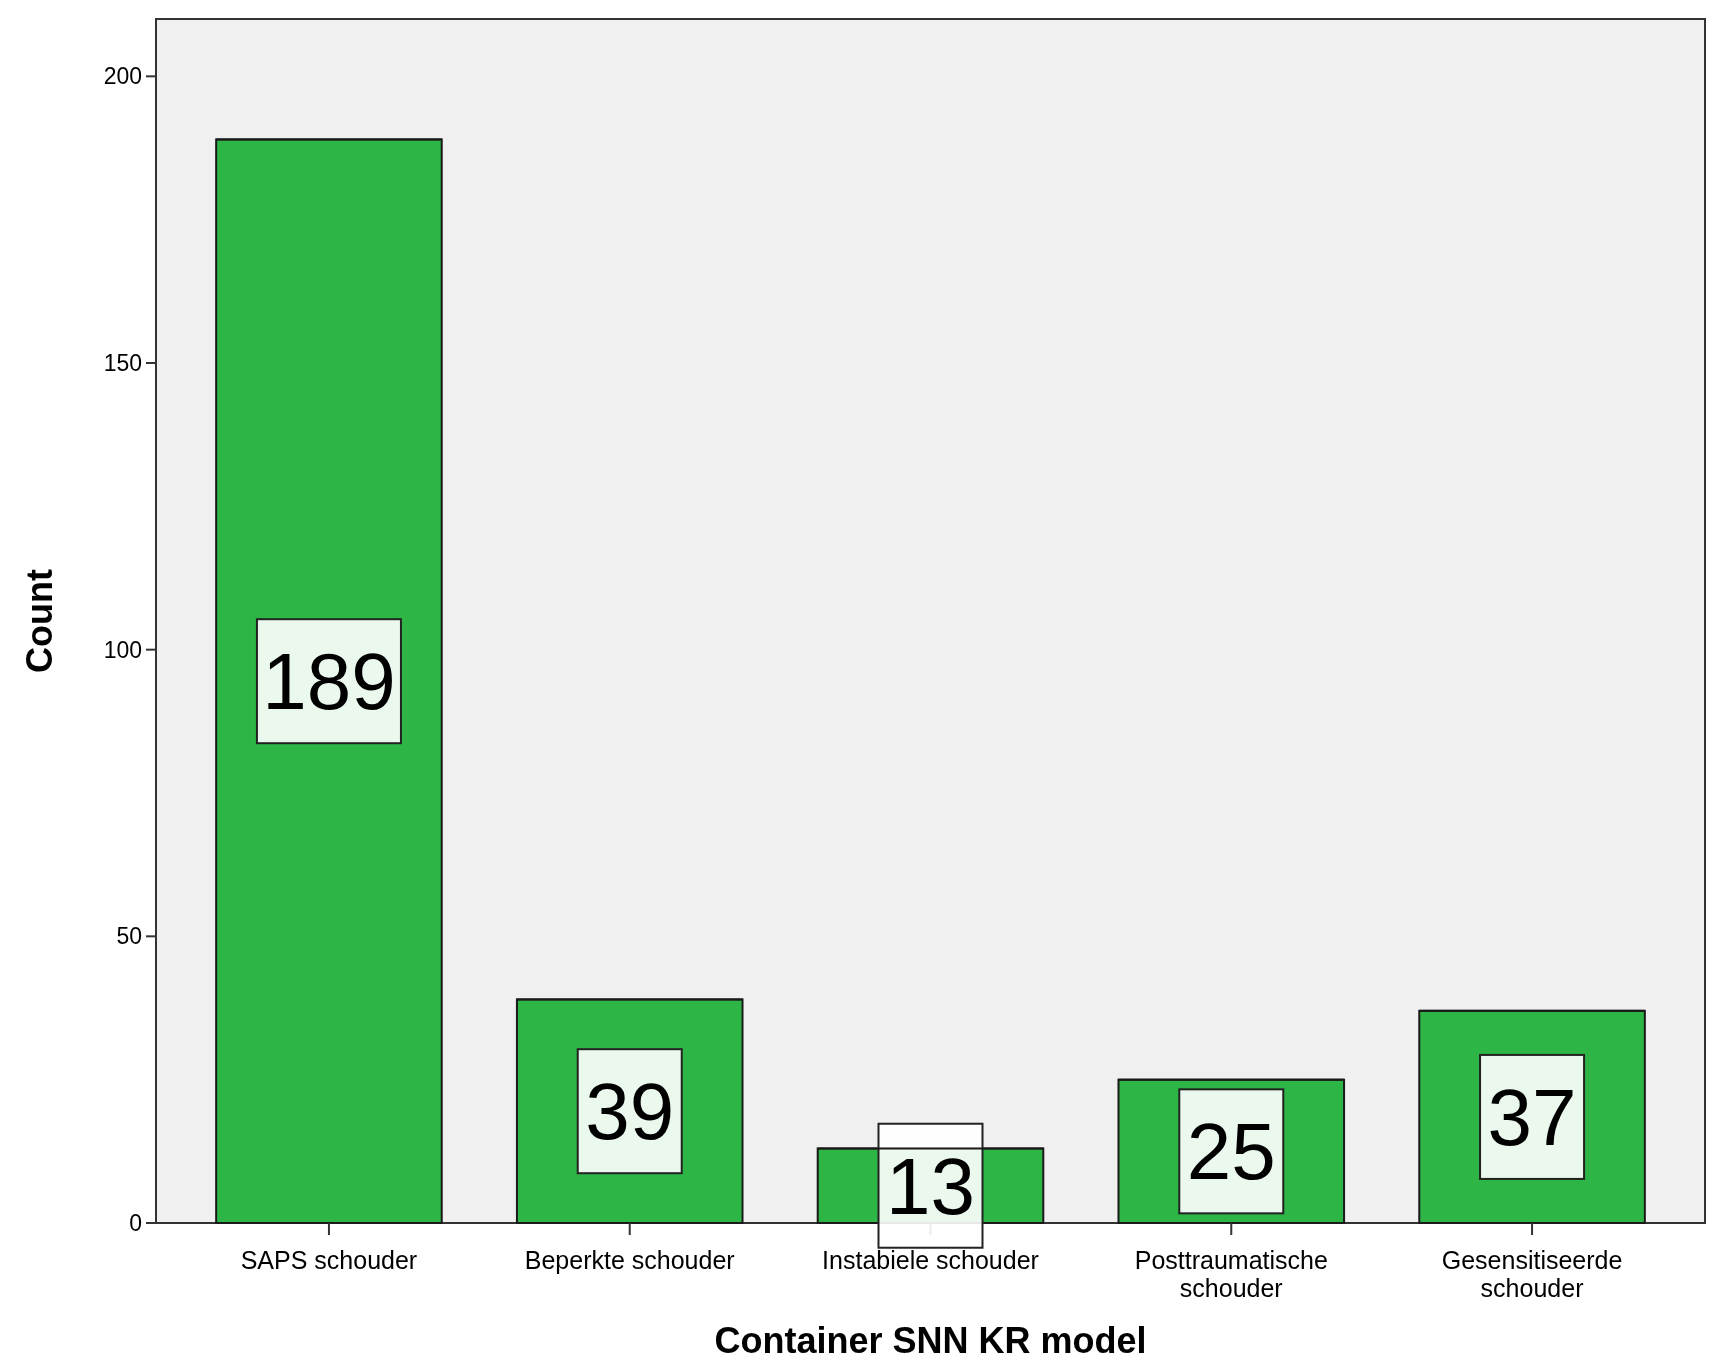 The width and height of the screenshot is (1723, 1371). Describe the element at coordinates (329, 1260) in the screenshot. I see `x-tick-label: SAPS schouder` at that location.